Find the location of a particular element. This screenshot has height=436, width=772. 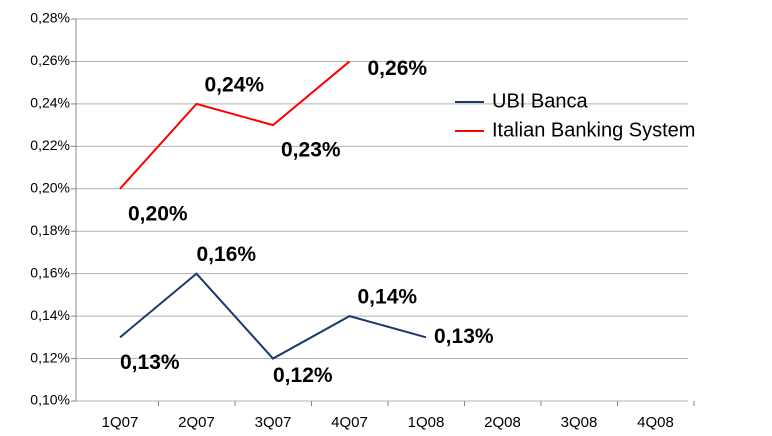

y-tick-label: 0,20% is located at coordinates (50, 187).